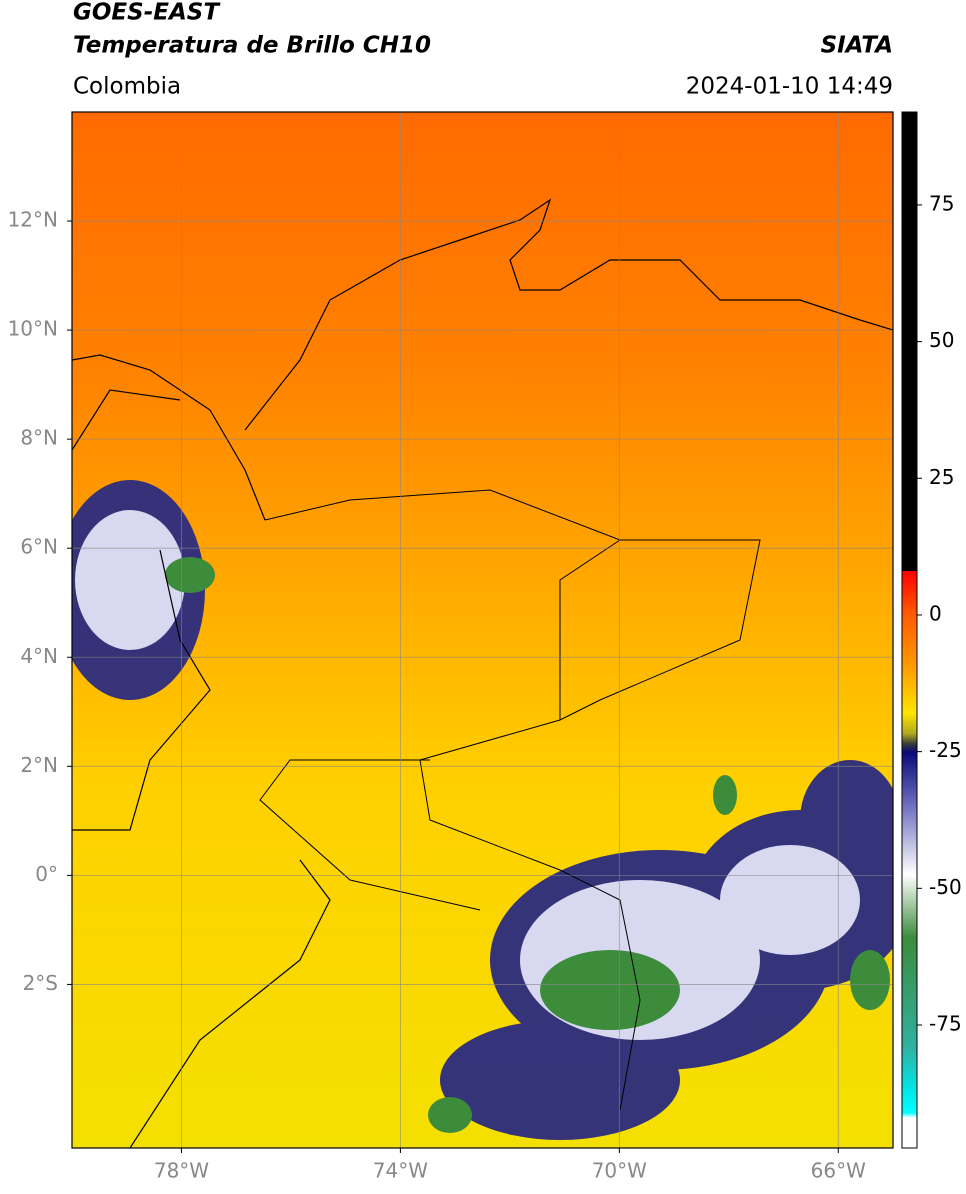 This screenshot has height=1194, width=966. What do you see at coordinates (33, 329) in the screenshot?
I see `y-tick-label: 10°N` at bounding box center [33, 329].